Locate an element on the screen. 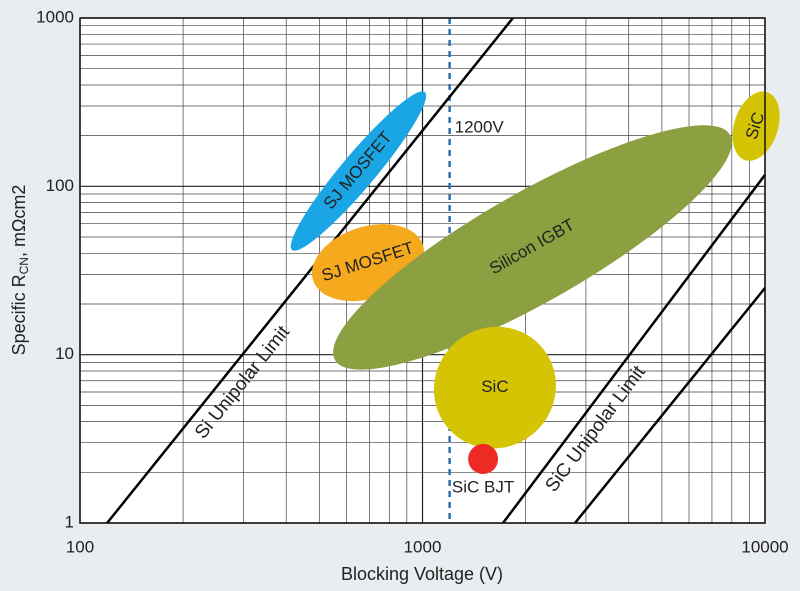 Image resolution: width=800 pixels, height=591 pixels. y-tick-label: 100 is located at coordinates (60, 185).